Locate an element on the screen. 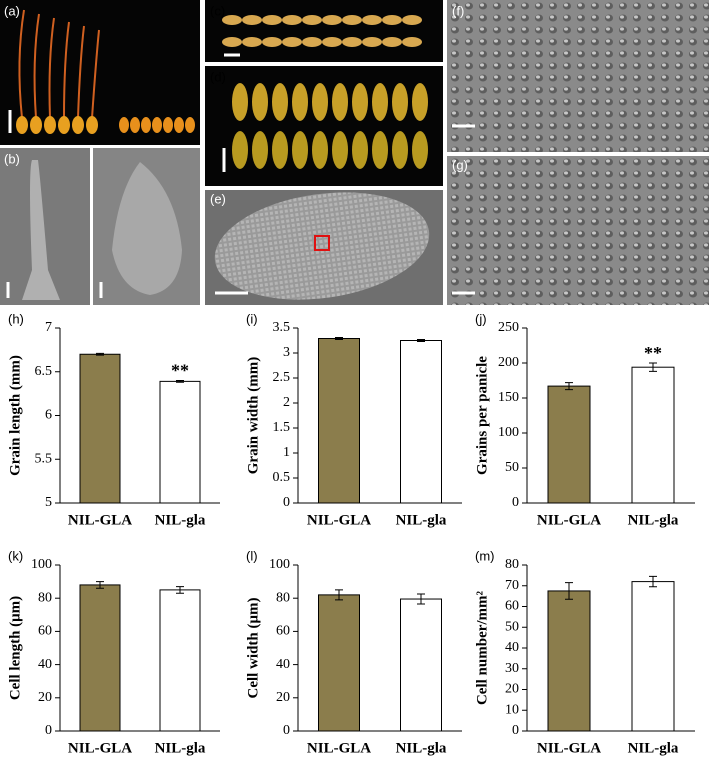 This screenshot has height=757, width=709. y-axis-label: Cell width (μm) is located at coordinates (253, 648).